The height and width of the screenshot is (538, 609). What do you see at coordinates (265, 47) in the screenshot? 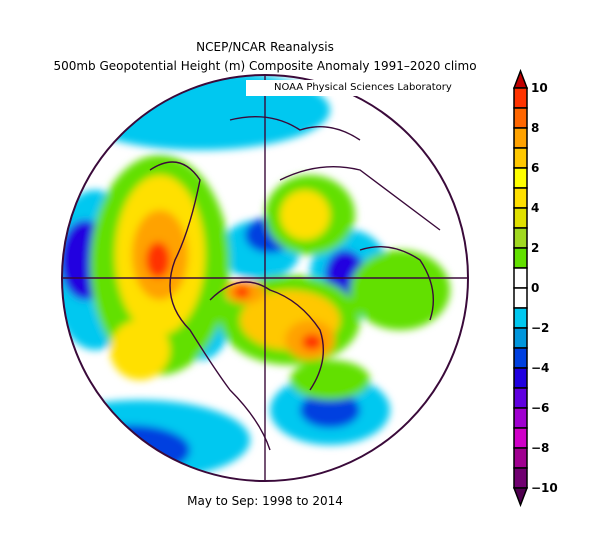
I see `map-title: NCEP/NCAR Reanalysis` at bounding box center [265, 47].